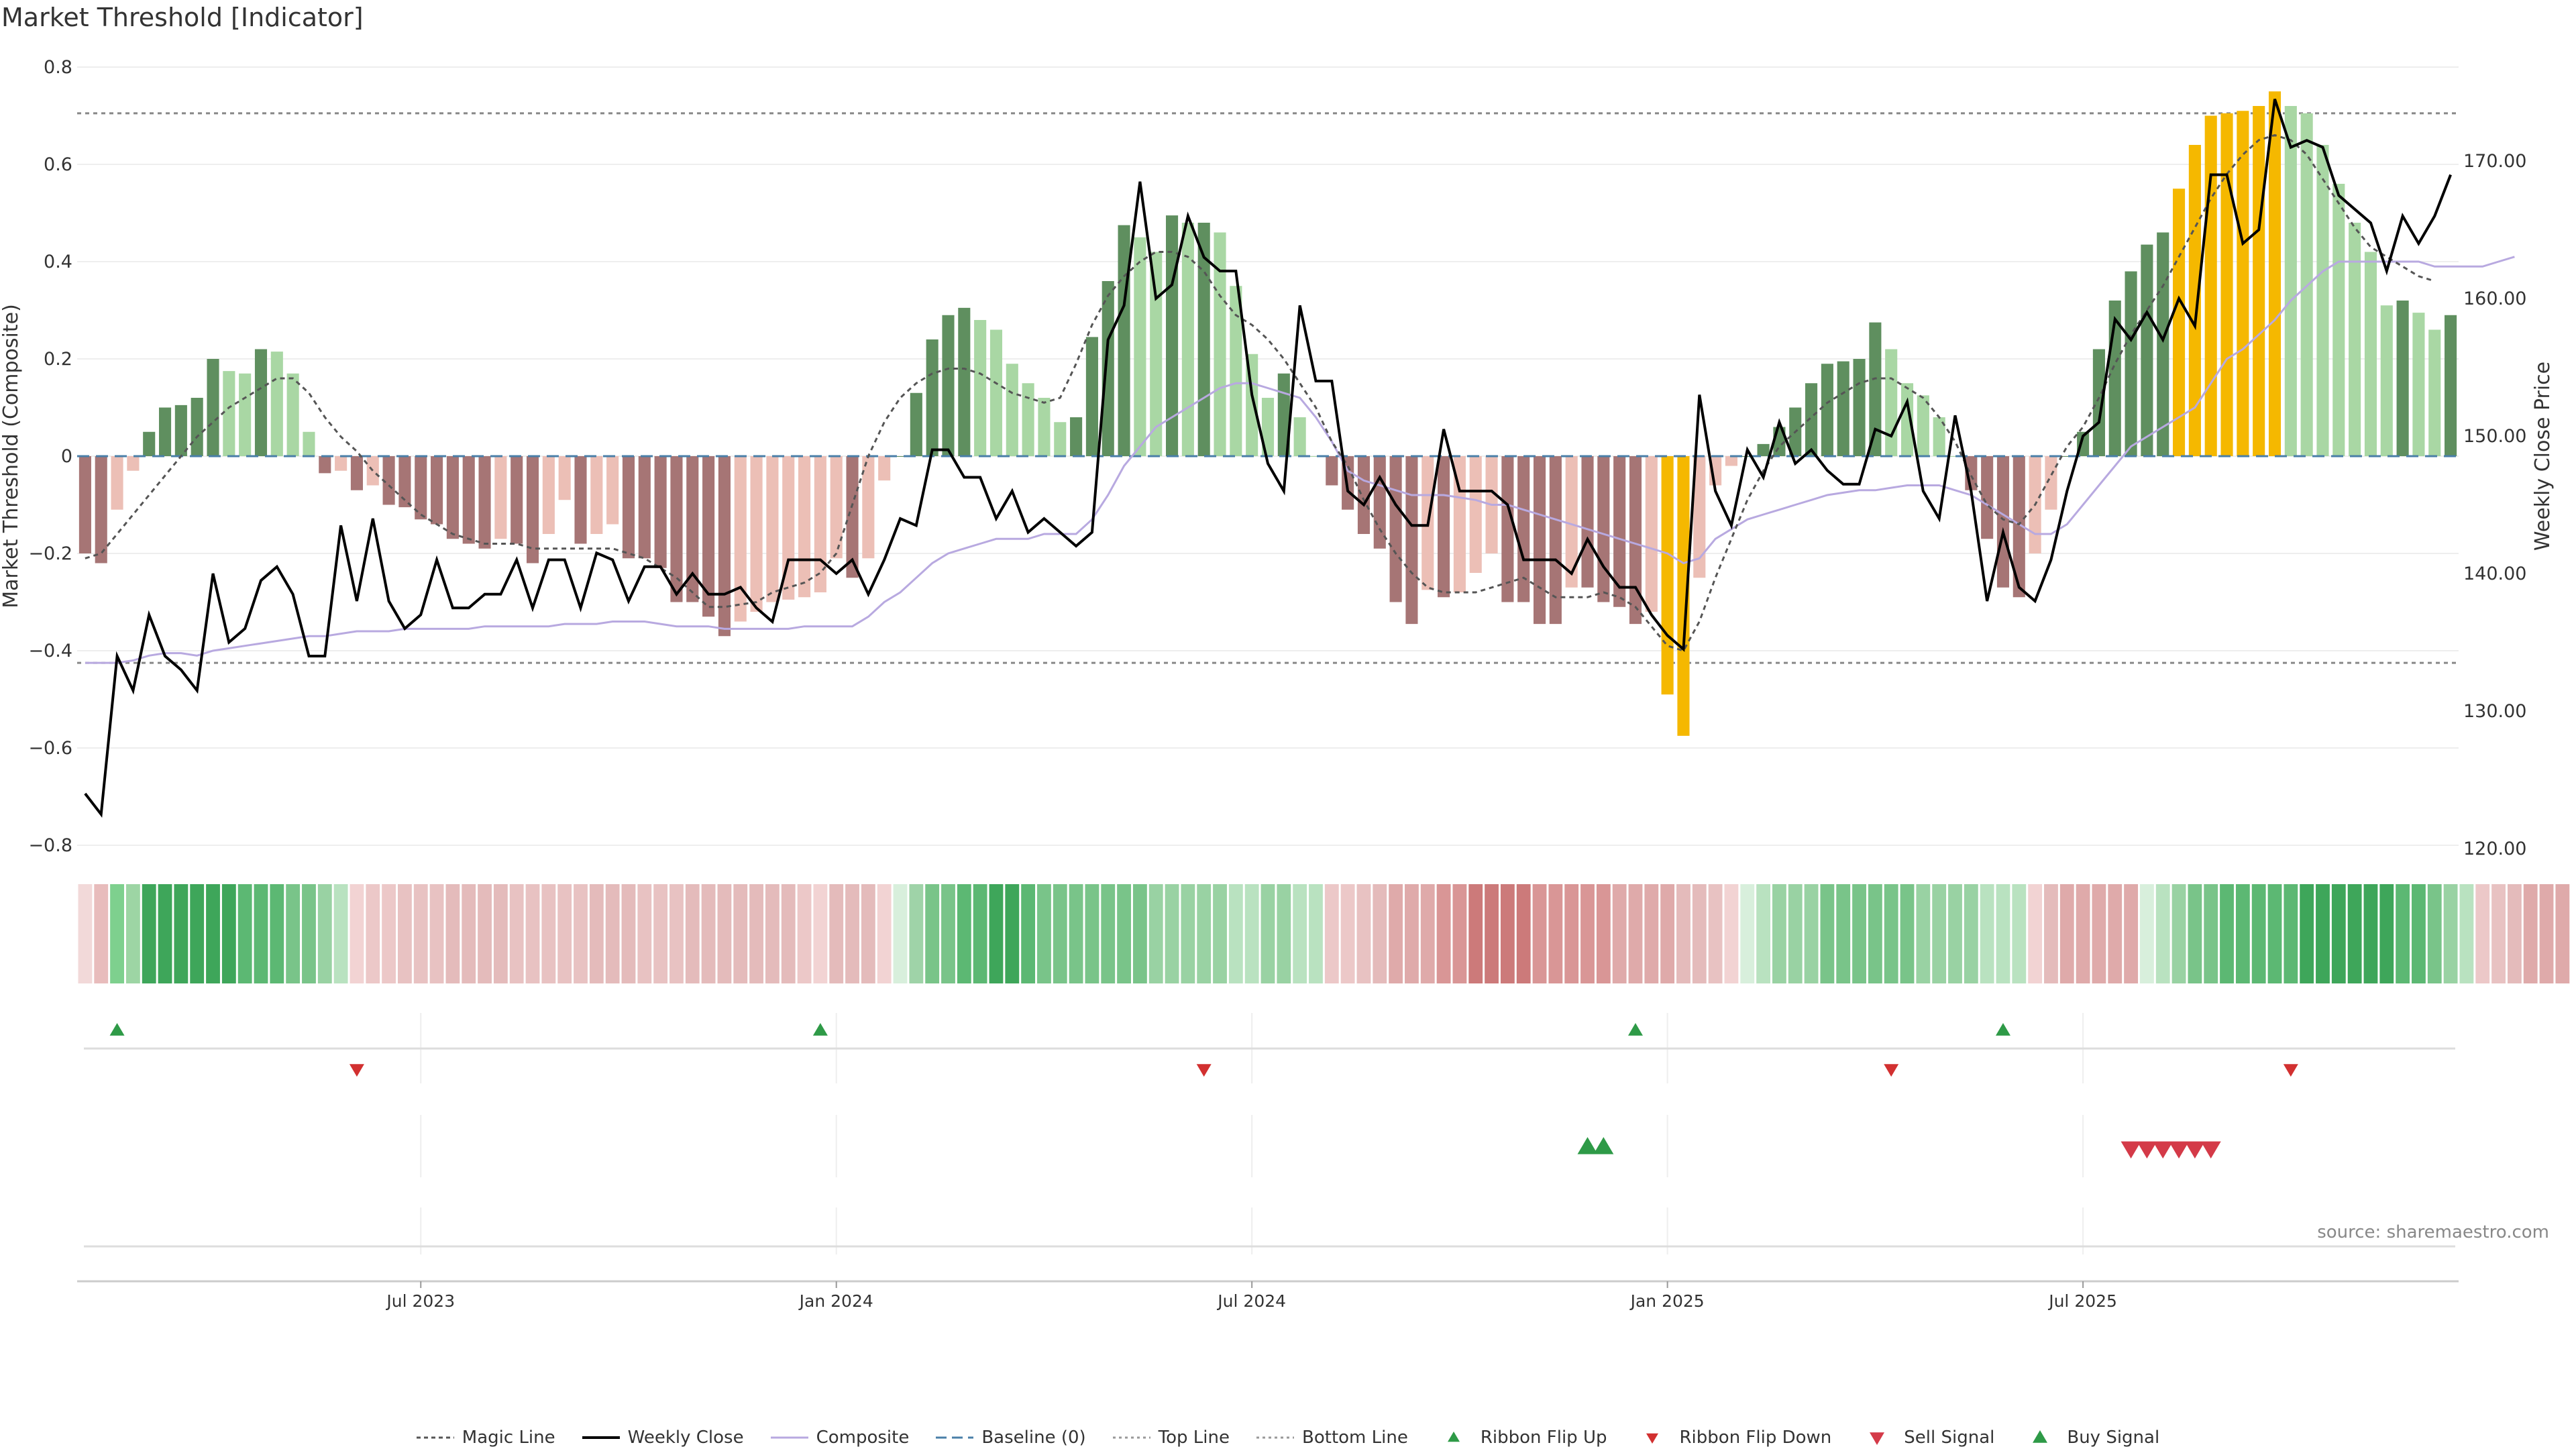 This screenshot has width=2576, height=1449. Describe the element at coordinates (1203, 1091) in the screenshot. I see `signal-layer` at that location.